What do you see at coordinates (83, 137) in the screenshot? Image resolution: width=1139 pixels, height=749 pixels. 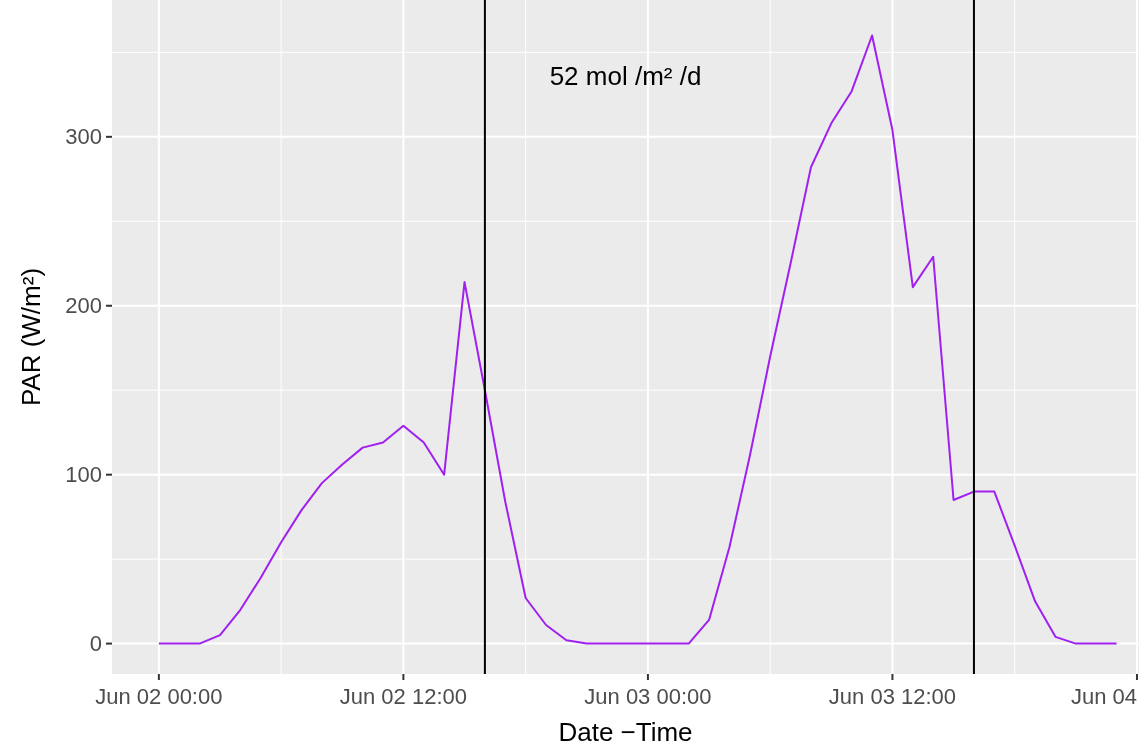 I see `y-tick-label: 300` at bounding box center [83, 137].